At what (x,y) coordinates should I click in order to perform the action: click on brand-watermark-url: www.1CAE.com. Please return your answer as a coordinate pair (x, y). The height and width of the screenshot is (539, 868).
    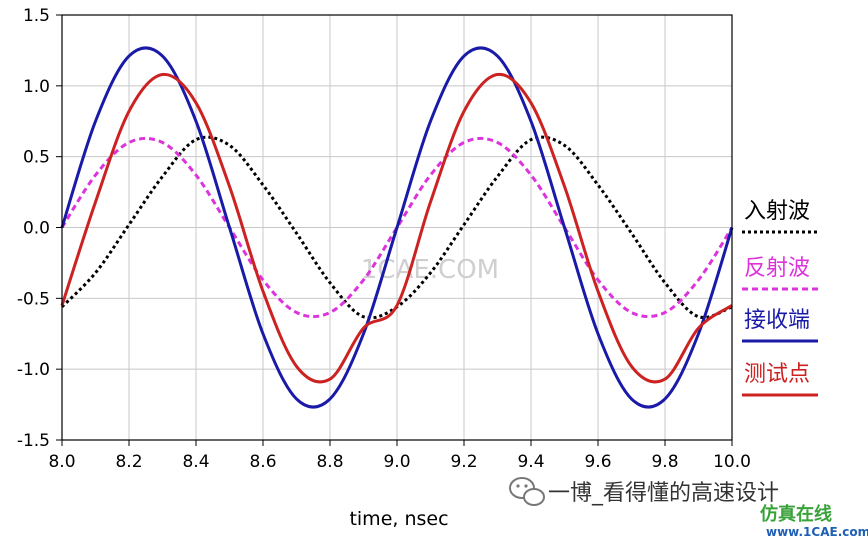
    Looking at the image, I should click on (817, 532).